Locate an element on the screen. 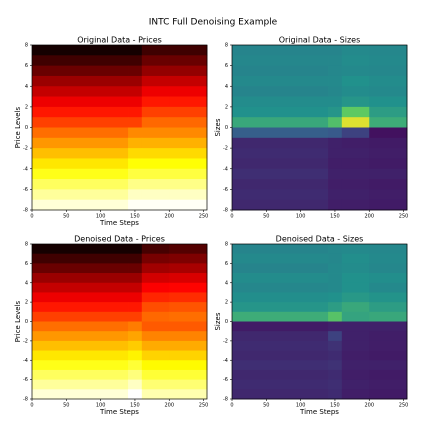 Image resolution: width=427 pixels, height=426 pixels. y-axis-label: Sizes is located at coordinates (218, 321).